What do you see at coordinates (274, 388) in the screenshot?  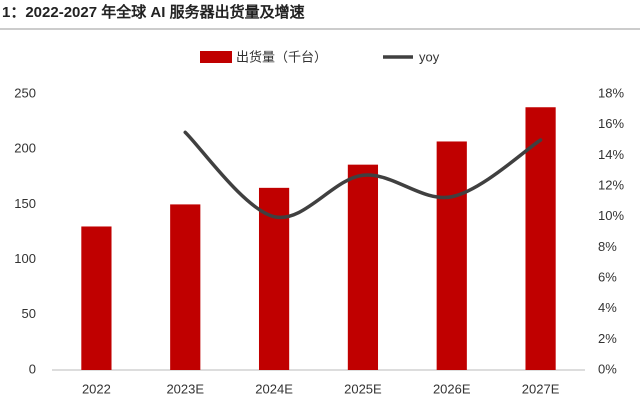 I see `x-tick-label: 2024E` at bounding box center [274, 388].